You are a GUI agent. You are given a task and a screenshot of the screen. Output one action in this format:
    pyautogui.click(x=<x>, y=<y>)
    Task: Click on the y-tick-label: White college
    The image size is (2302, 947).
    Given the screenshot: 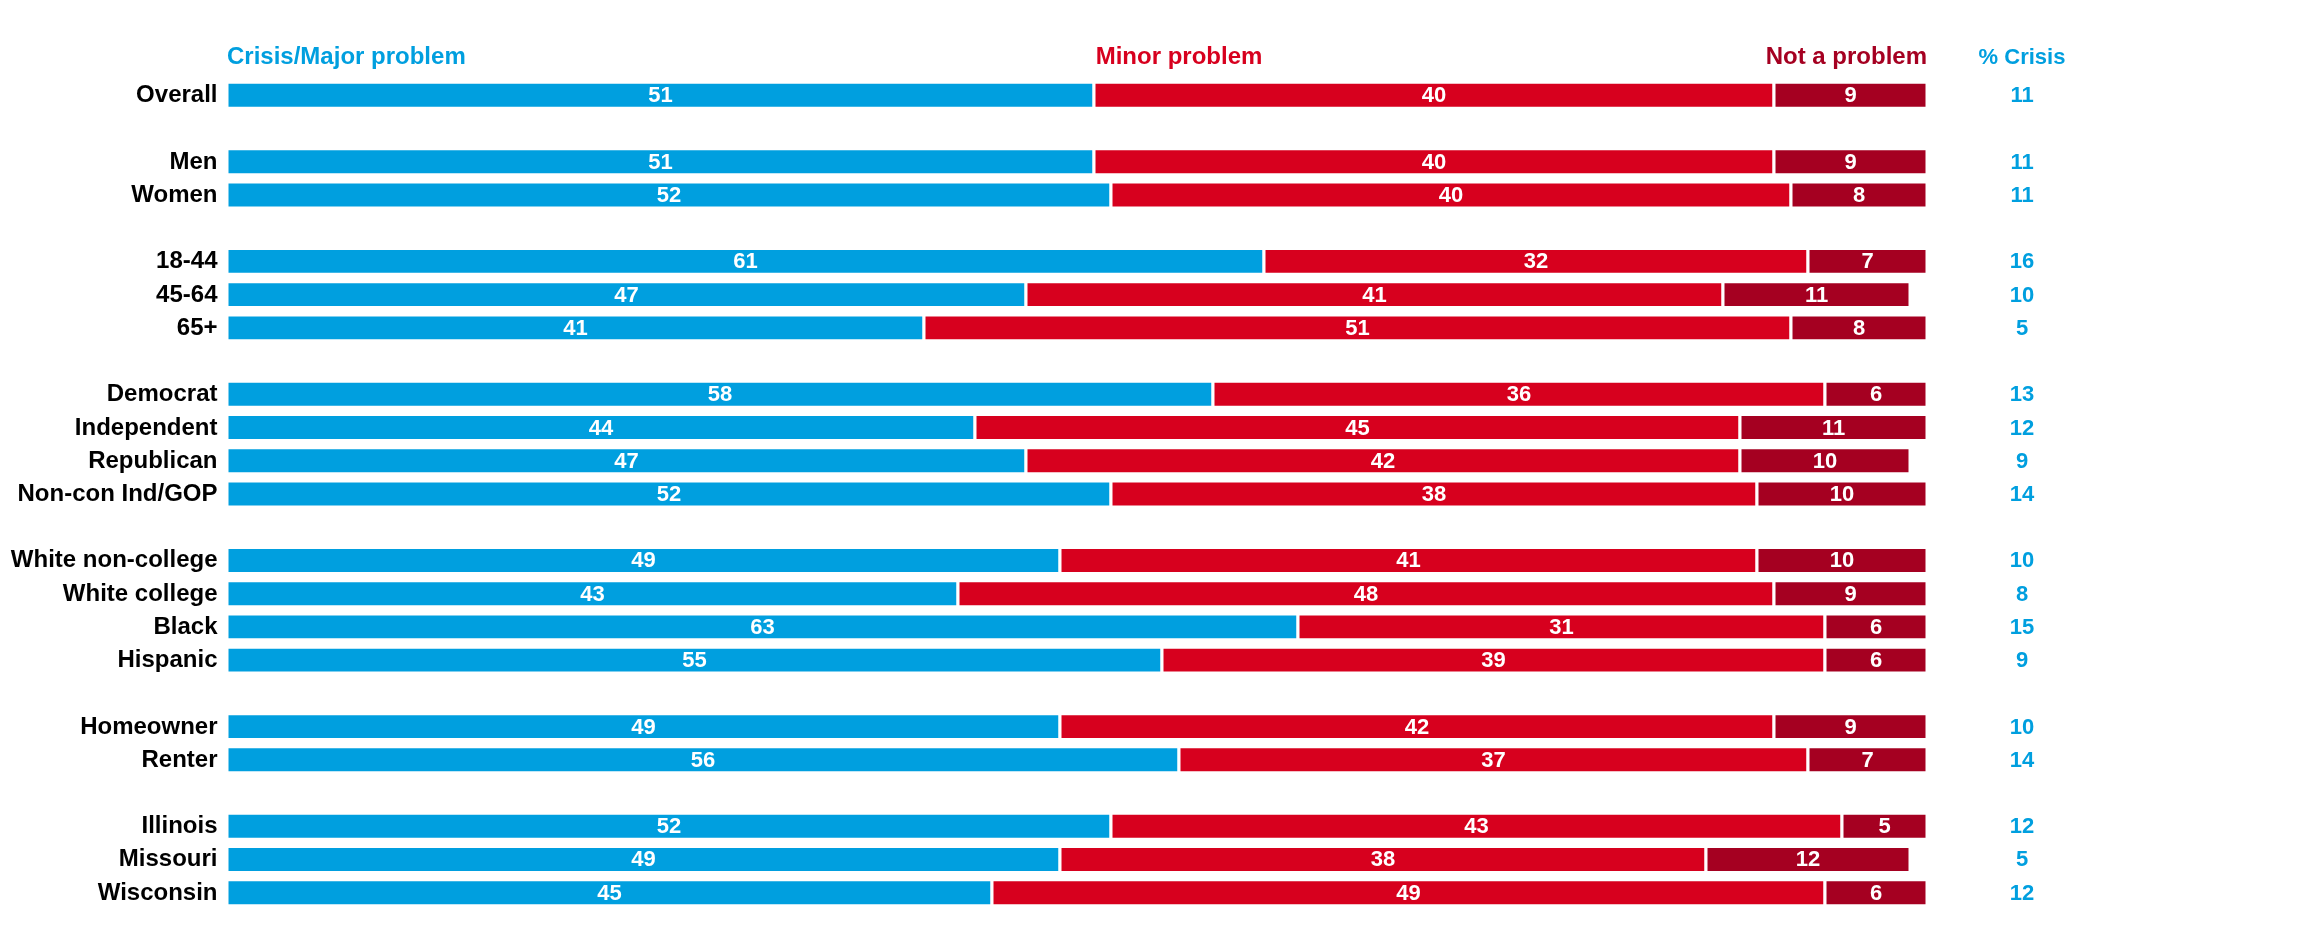 What is the action you would take?
    pyautogui.click(x=140, y=592)
    